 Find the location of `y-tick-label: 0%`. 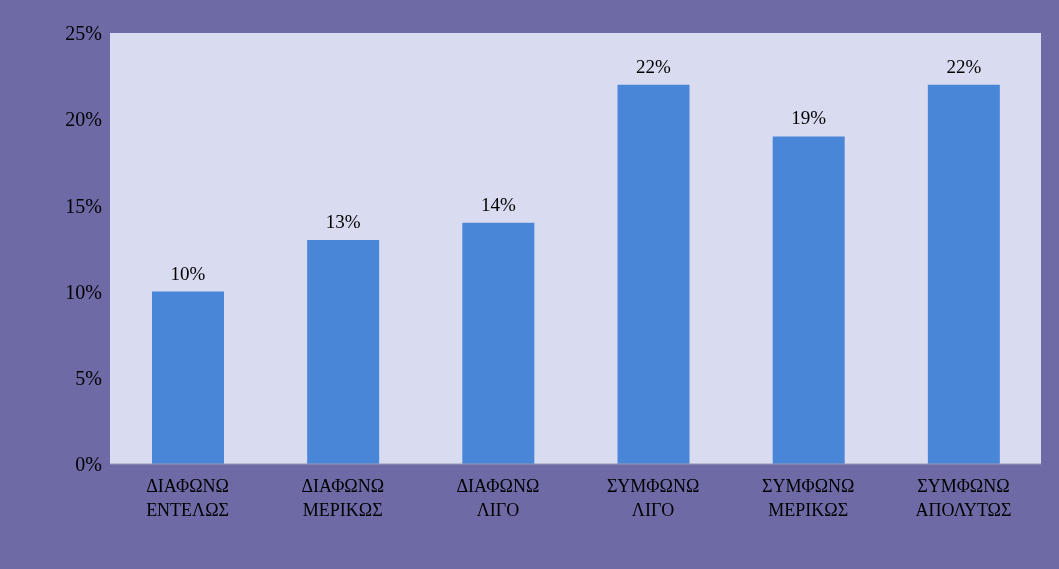

y-tick-label: 0% is located at coordinates (88, 464).